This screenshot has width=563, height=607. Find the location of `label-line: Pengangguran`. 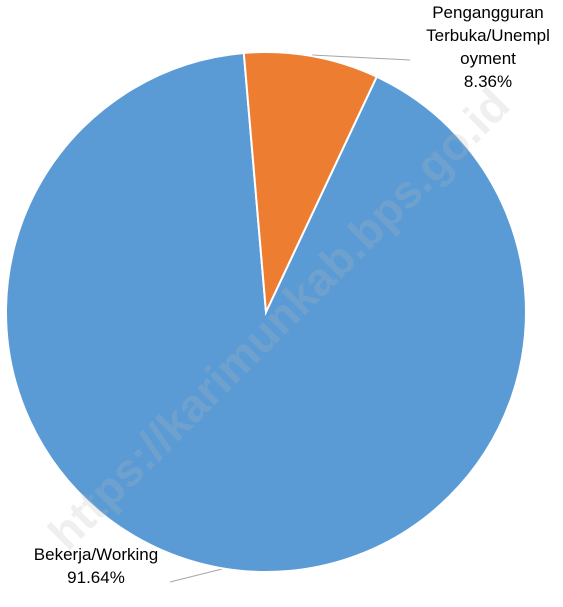

label-line: Pengangguran is located at coordinates (488, 12).